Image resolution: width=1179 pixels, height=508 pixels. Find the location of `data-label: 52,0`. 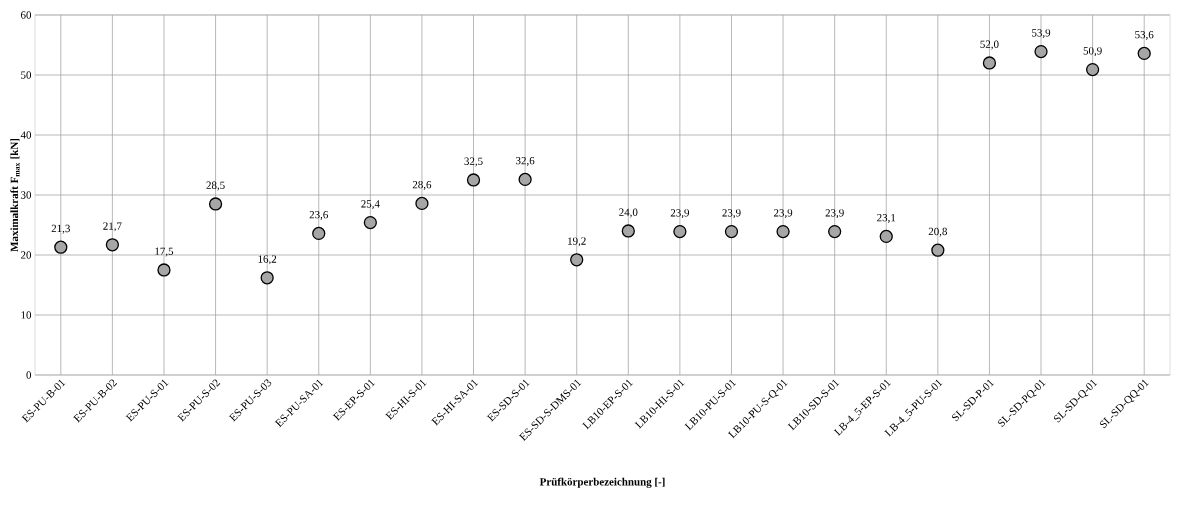

data-label: 52,0 is located at coordinates (989, 45).